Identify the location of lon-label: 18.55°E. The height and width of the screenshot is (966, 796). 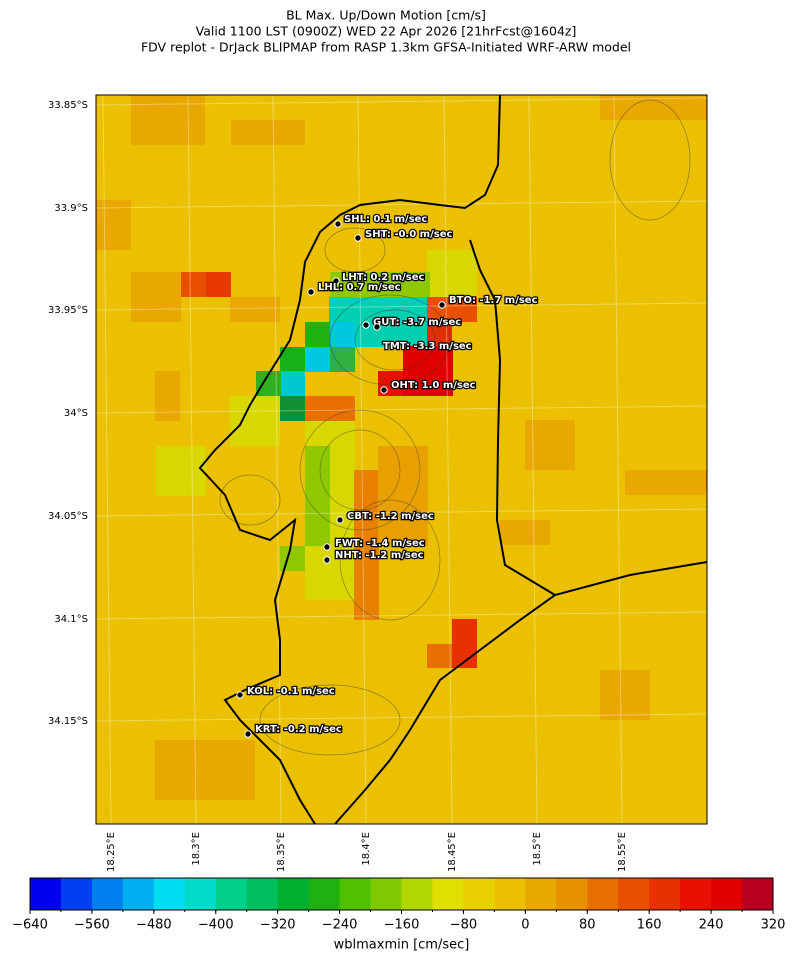
(622, 852).